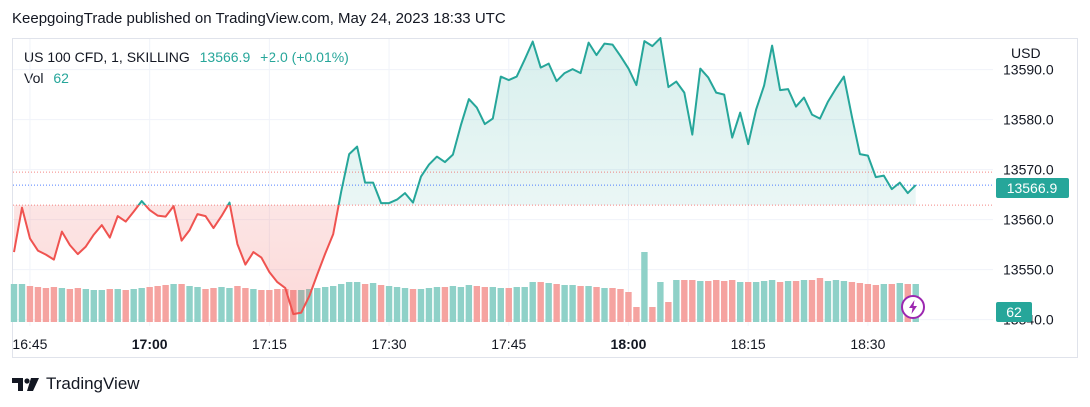 This screenshot has height=407, width=1090. What do you see at coordinates (269, 344) in the screenshot?
I see `x-tick-label: 17:15` at bounding box center [269, 344].